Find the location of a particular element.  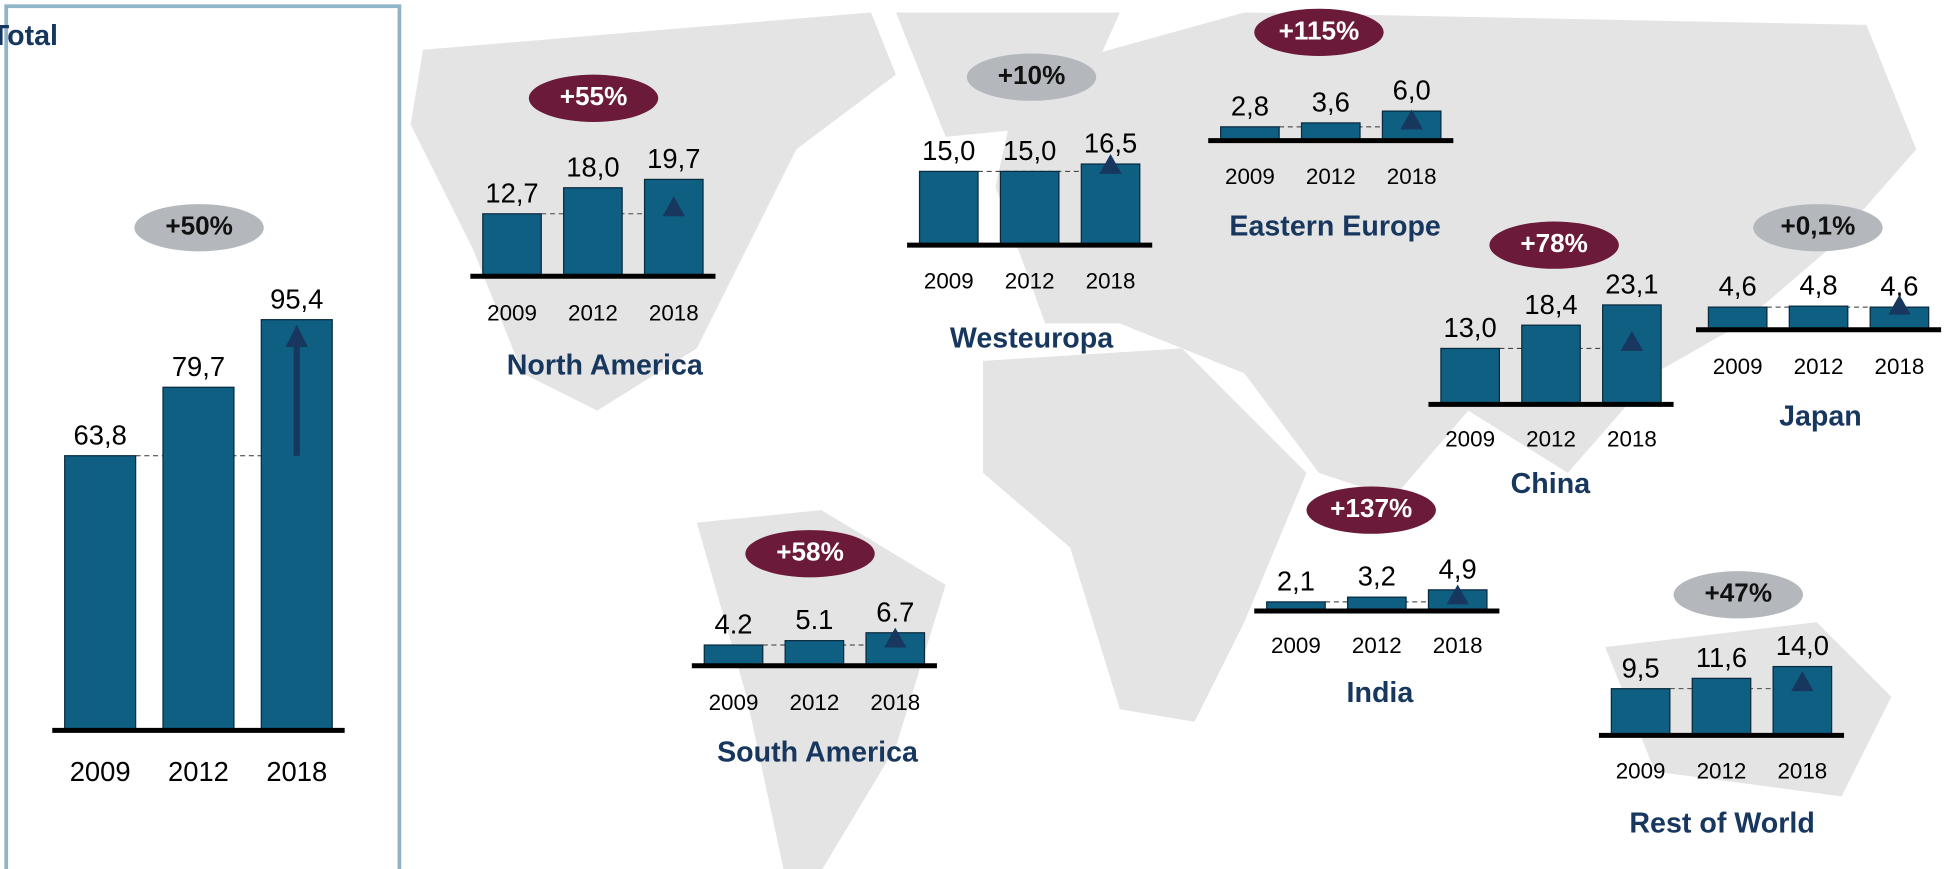

growth-label: +115% is located at coordinates (1319, 30).